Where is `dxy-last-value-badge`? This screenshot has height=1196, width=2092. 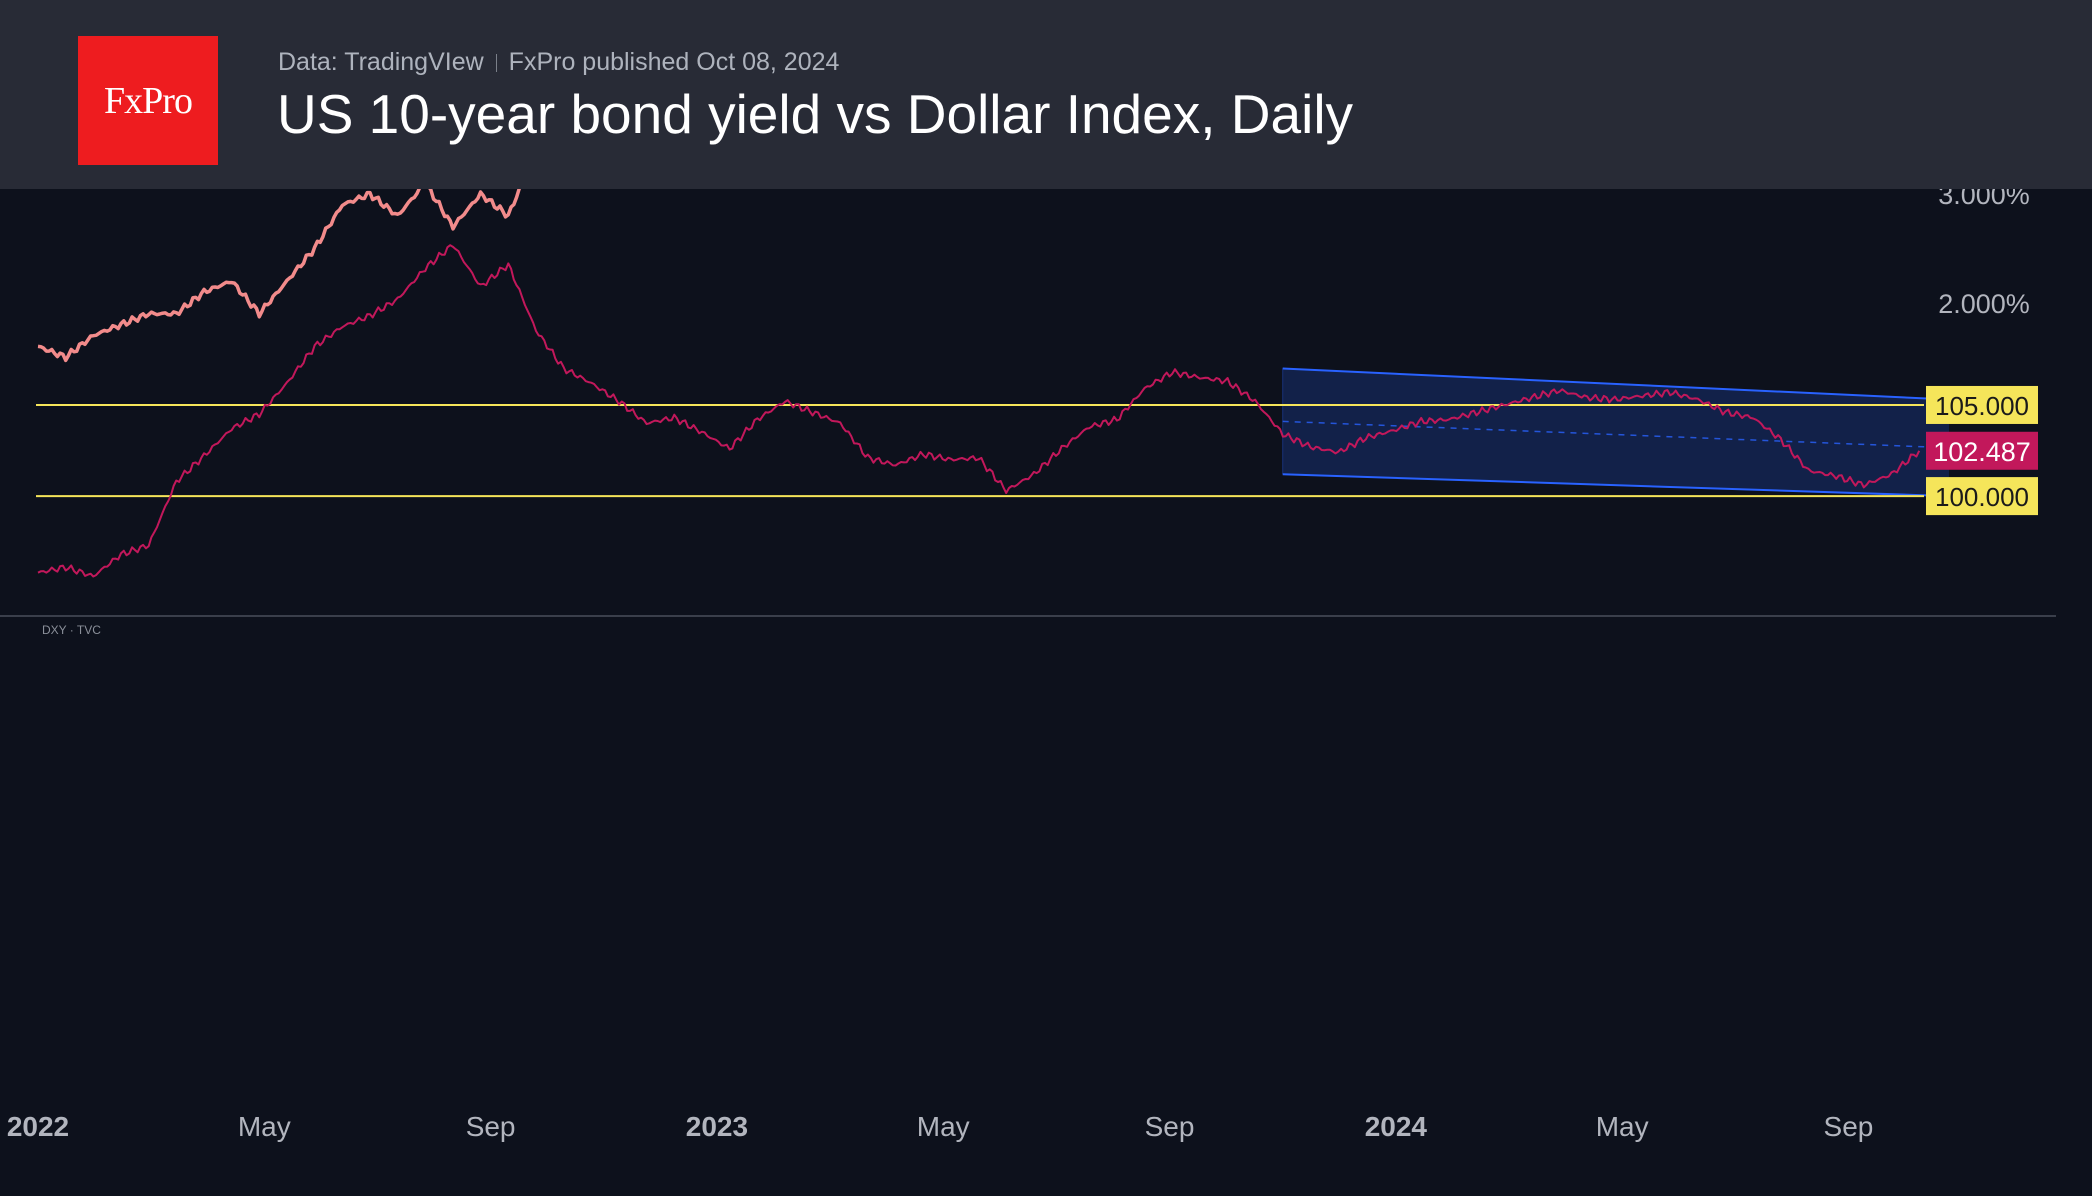
dxy-last-value-badge is located at coordinates (1982, 450).